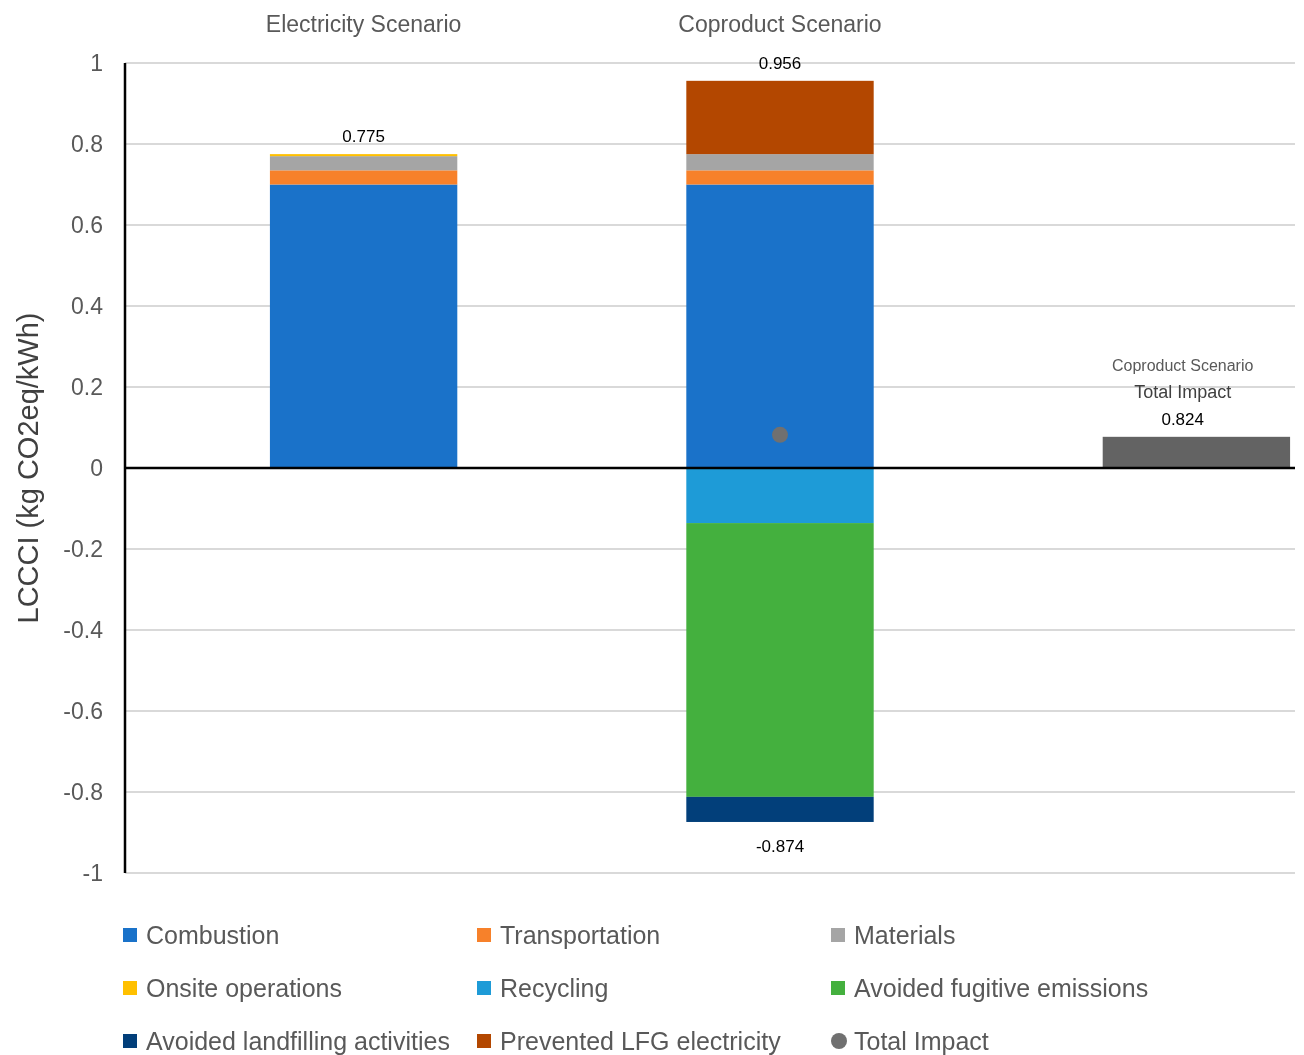 The image size is (1304, 1055). What do you see at coordinates (96, 468) in the screenshot?
I see `y-tick-label: 0` at bounding box center [96, 468].